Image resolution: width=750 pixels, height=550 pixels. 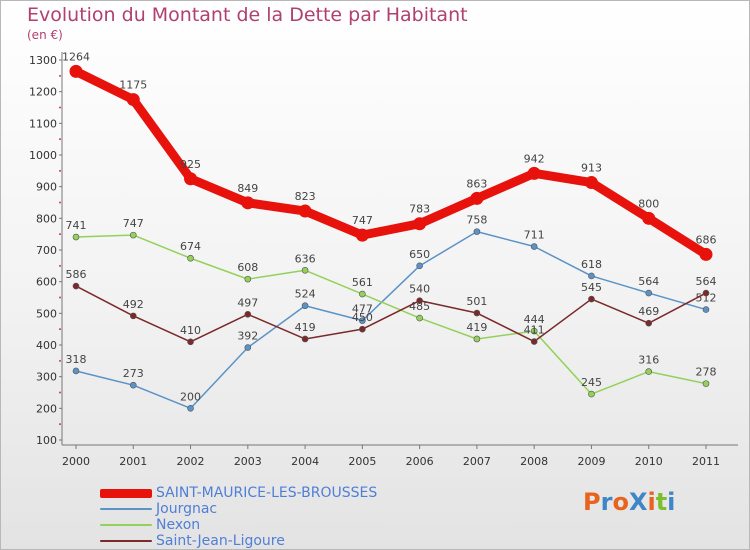 I want to click on data-label: 608, so click(x=247, y=267).